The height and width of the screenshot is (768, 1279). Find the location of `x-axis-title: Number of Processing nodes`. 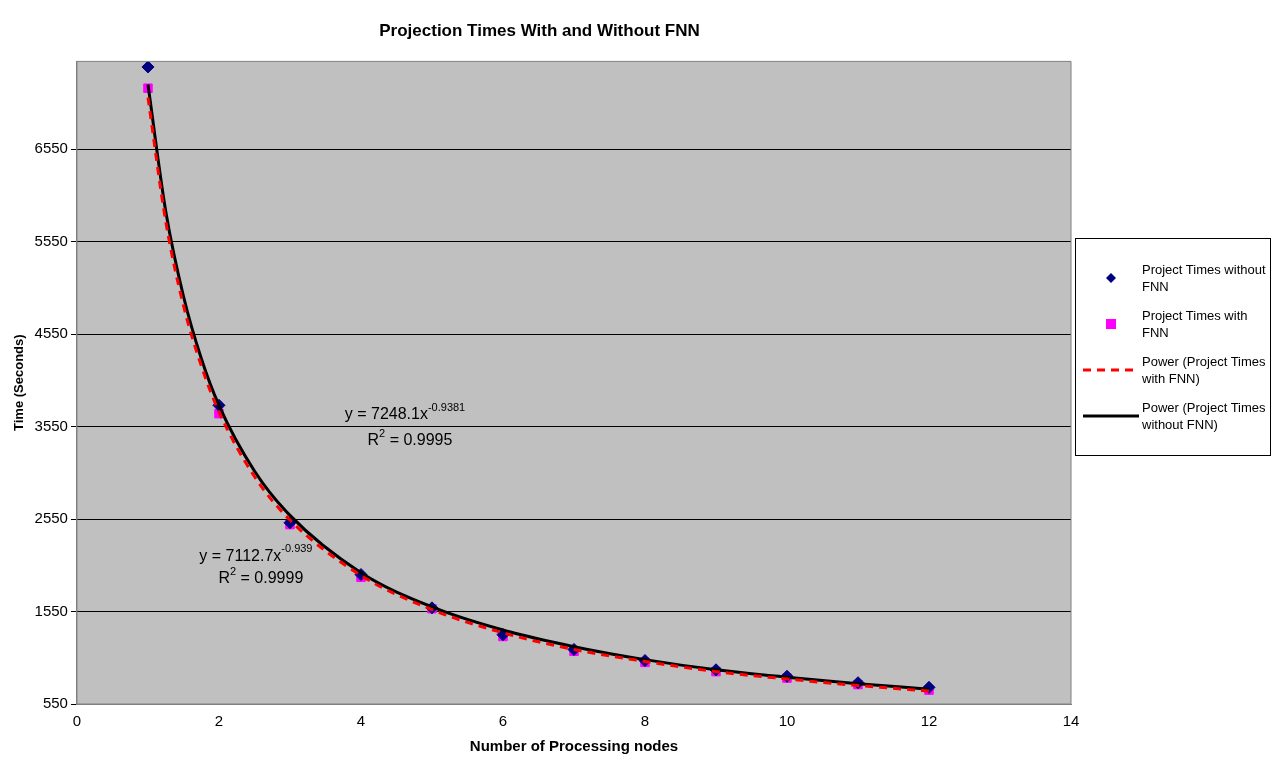

x-axis-title: Number of Processing nodes is located at coordinates (574, 746).